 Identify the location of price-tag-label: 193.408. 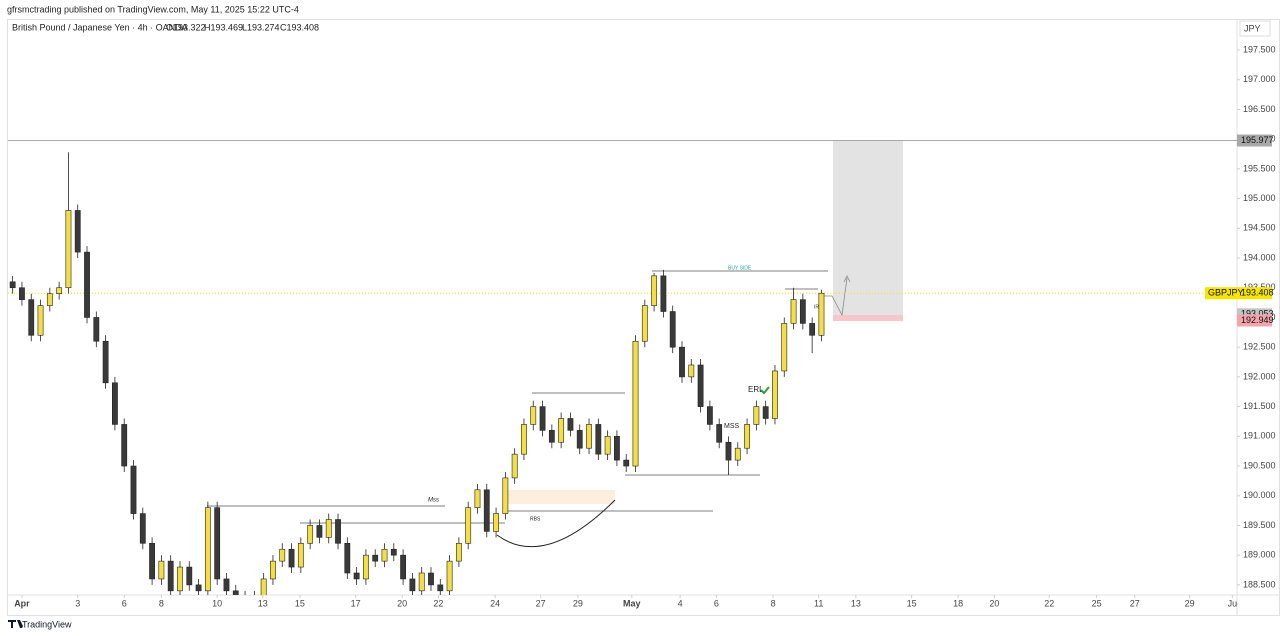
(1257, 293).